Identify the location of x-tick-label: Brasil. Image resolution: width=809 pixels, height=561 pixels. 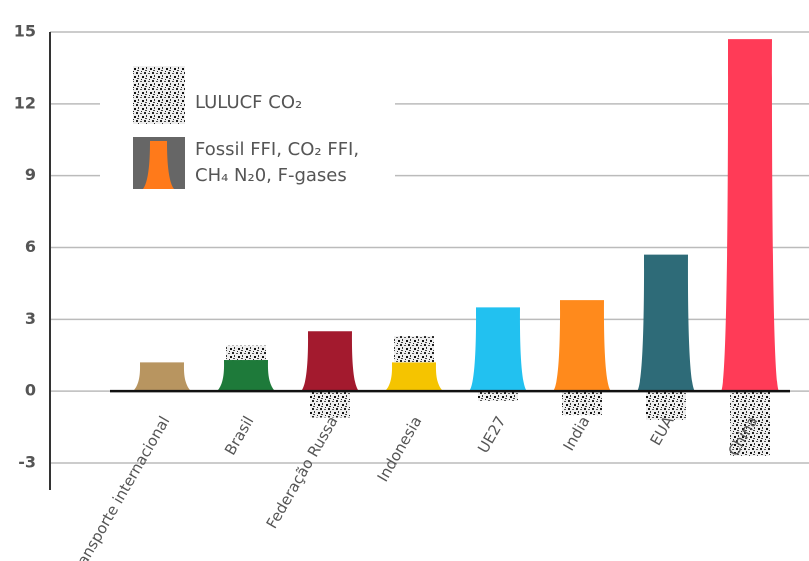
(239, 435).